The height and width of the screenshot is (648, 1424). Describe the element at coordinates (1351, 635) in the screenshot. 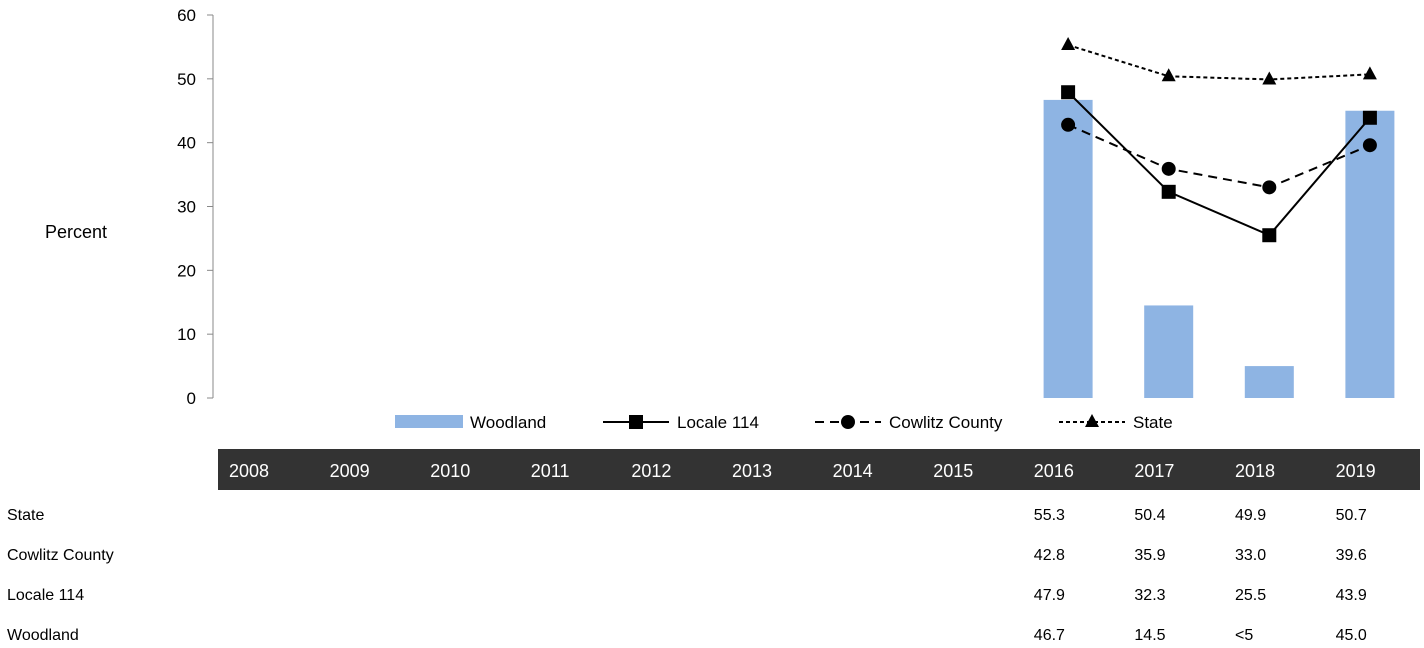

I see `data-label-woodland: 45.0` at that location.